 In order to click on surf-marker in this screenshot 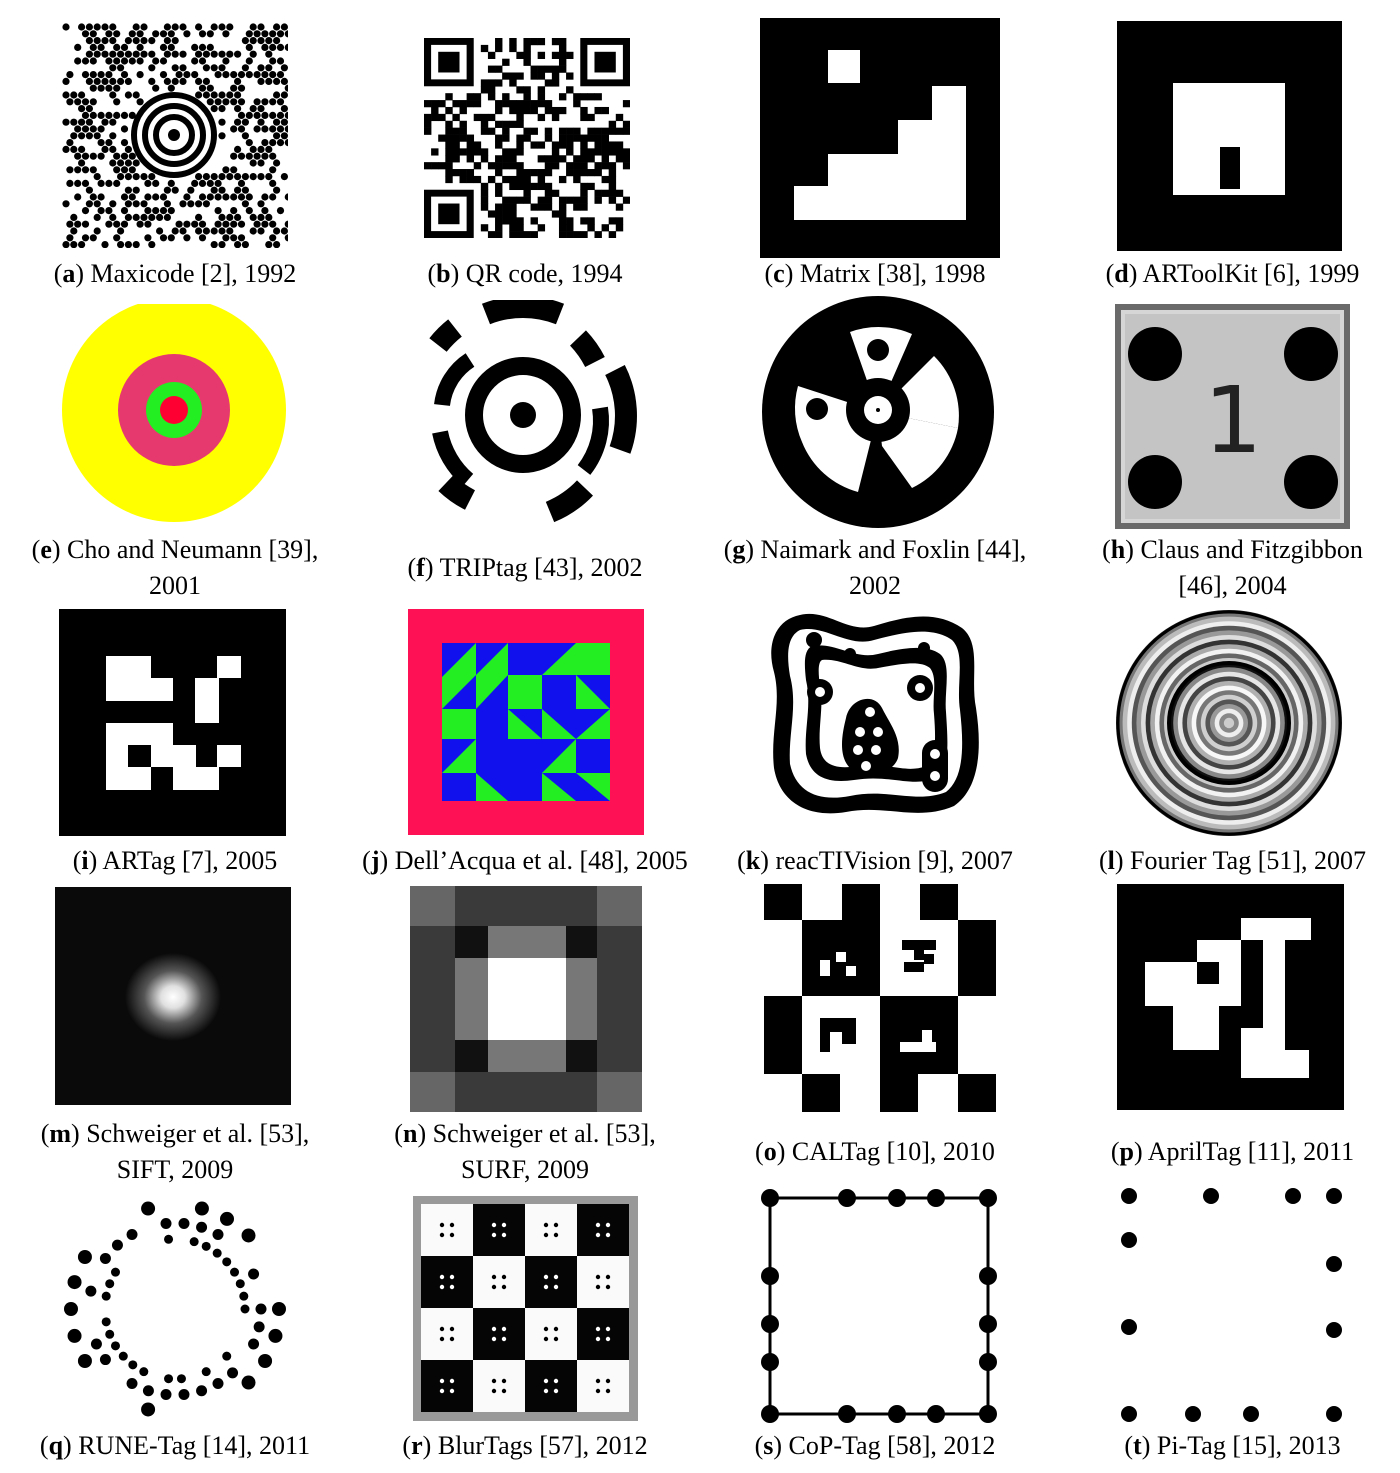, I will do `click(526, 999)`.